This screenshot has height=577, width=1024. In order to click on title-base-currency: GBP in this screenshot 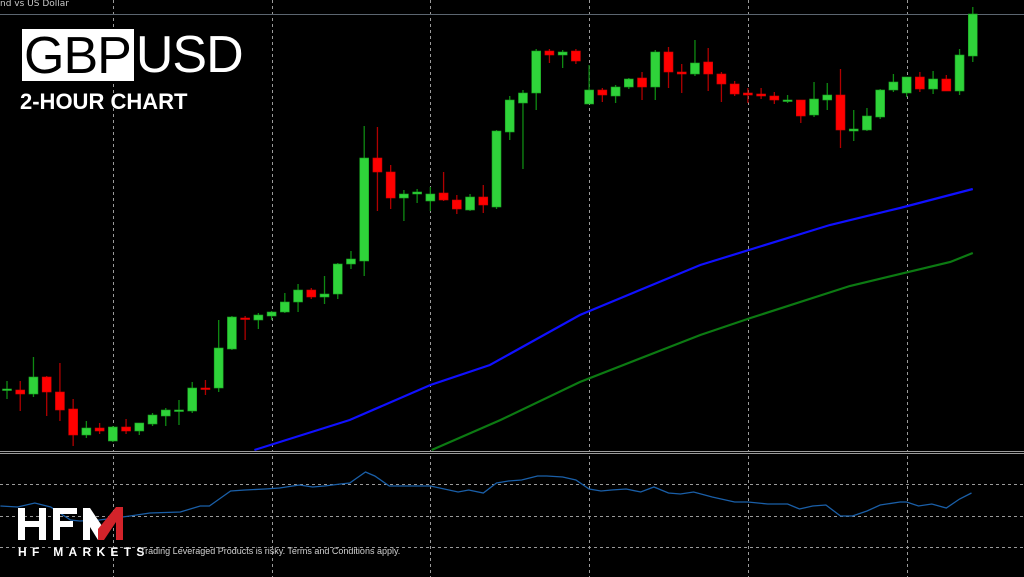, I will do `click(78, 56)`.